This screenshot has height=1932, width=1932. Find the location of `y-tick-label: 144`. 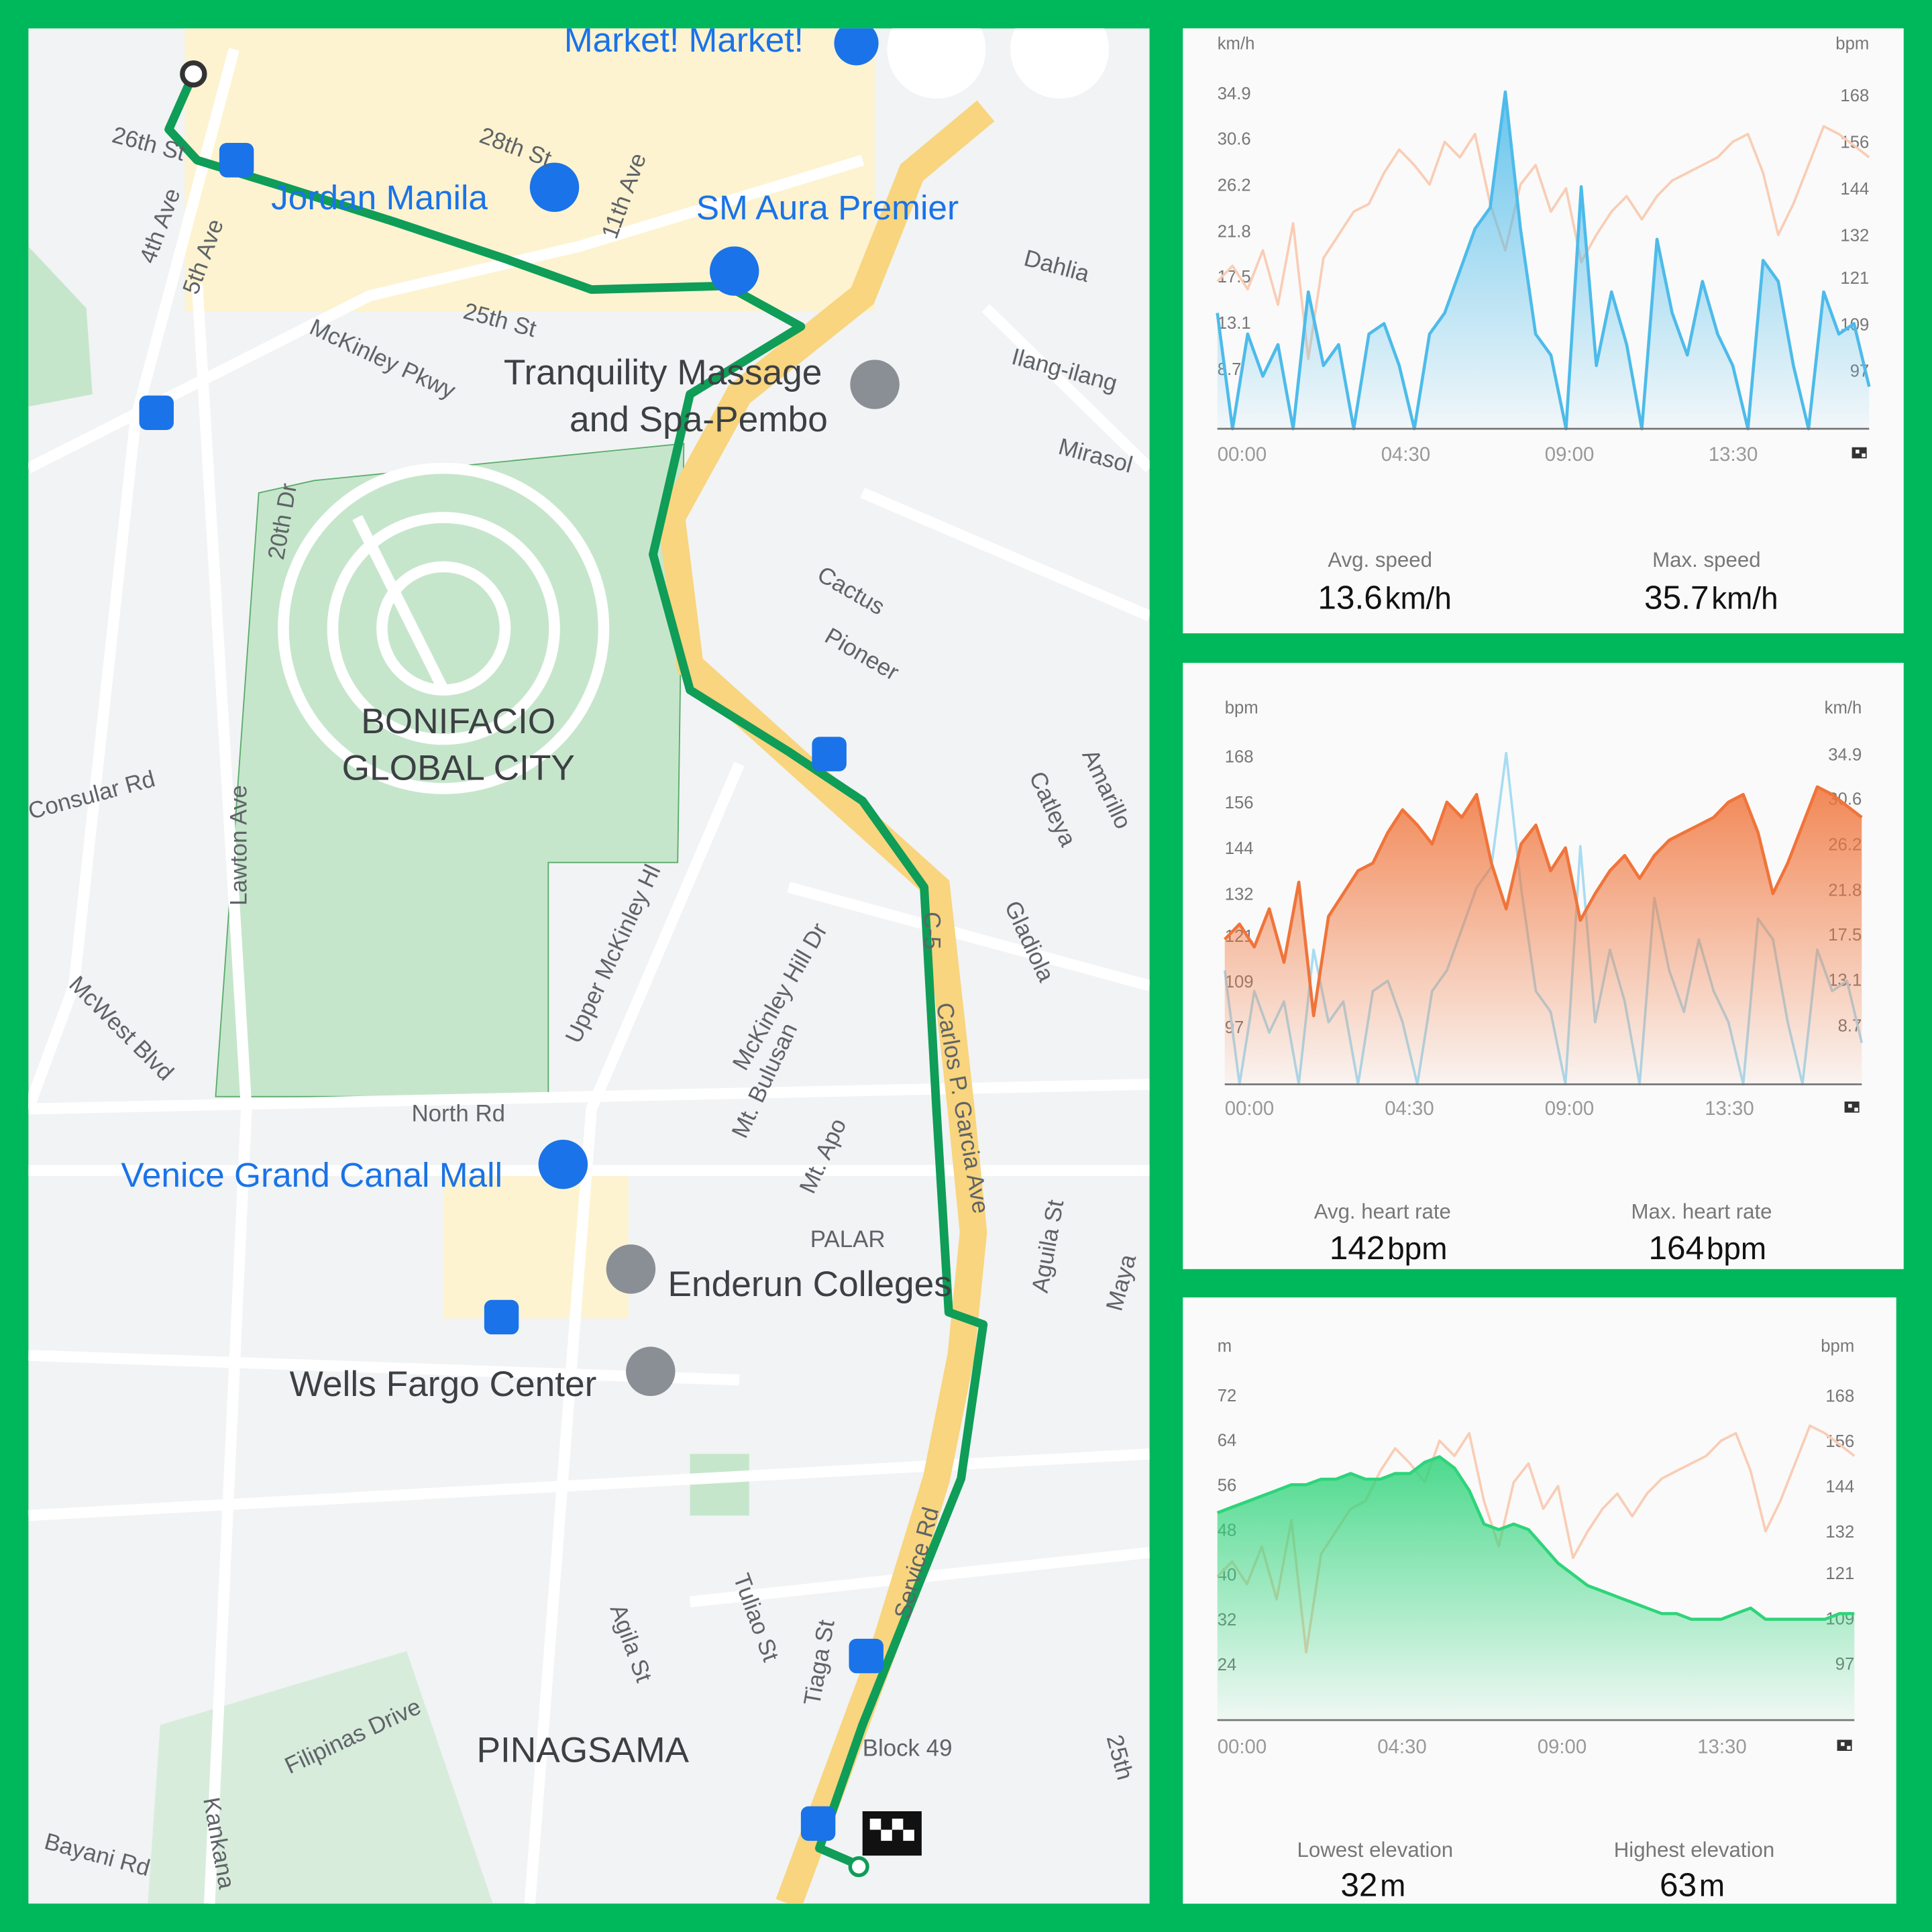

y-tick-label: 144 is located at coordinates (1239, 848).